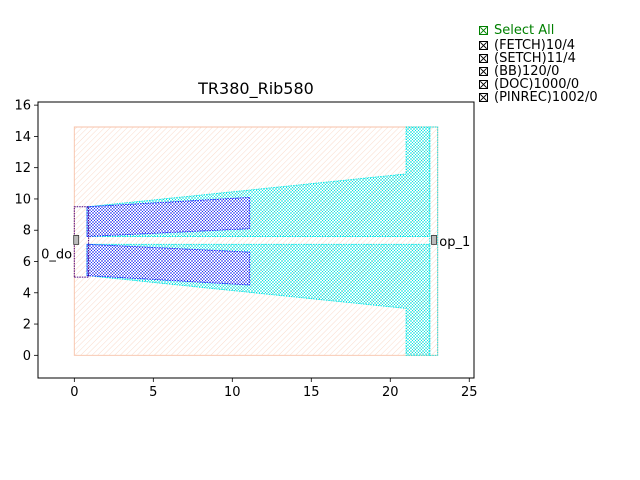 This screenshot has width=640, height=480. Describe the element at coordinates (22, 106) in the screenshot. I see `y-tick-label: 16` at that location.